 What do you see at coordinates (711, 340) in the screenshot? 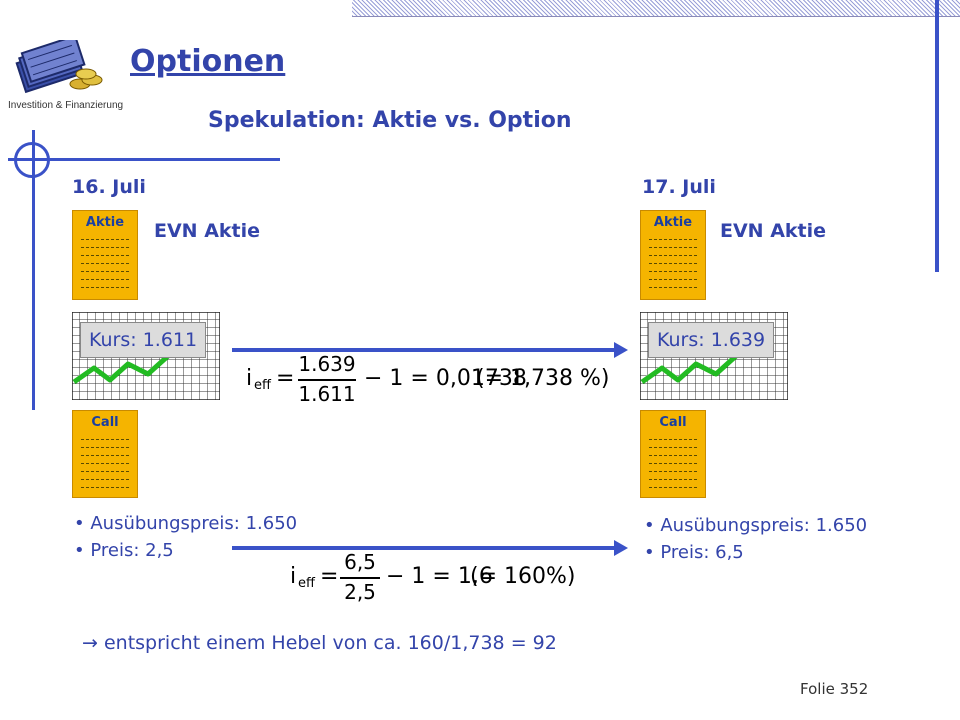
I see `right-kurs-label: Kurs: 1.639` at bounding box center [711, 340].